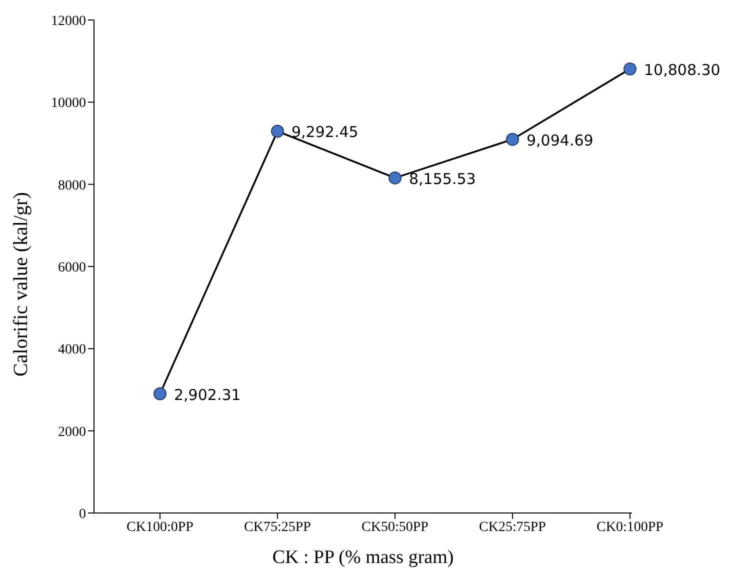 This screenshot has width=737, height=583. Describe the element at coordinates (395, 527) in the screenshot. I see `x-tick-label: CK50:50PP` at that location.